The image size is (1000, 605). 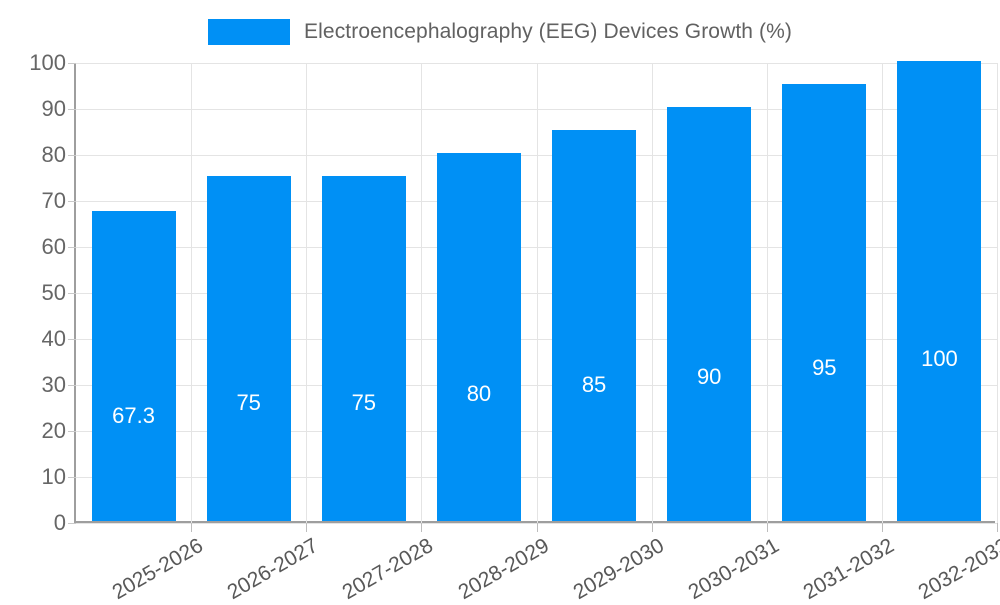 I want to click on bar-value-label: 95, so click(x=824, y=367).